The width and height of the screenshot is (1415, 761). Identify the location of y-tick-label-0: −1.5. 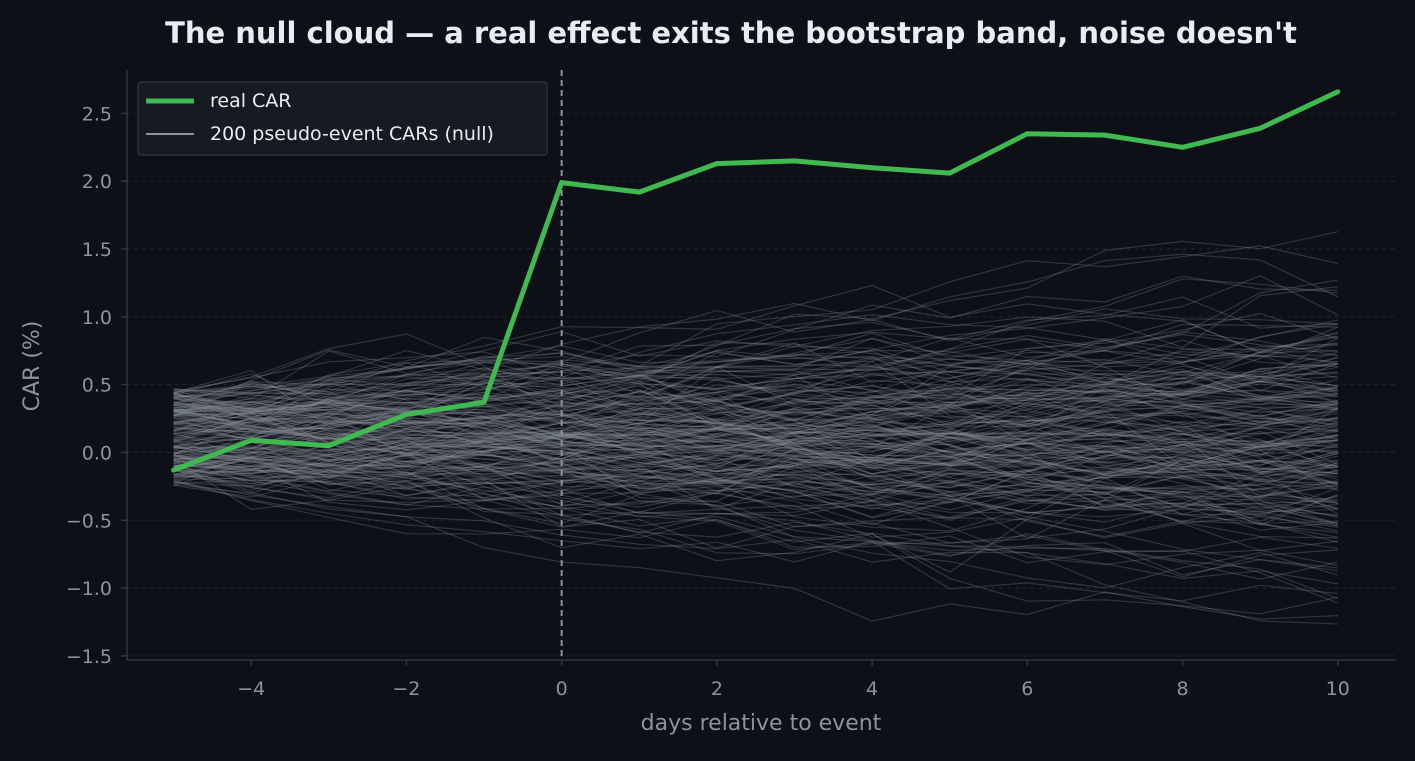
(89, 657).